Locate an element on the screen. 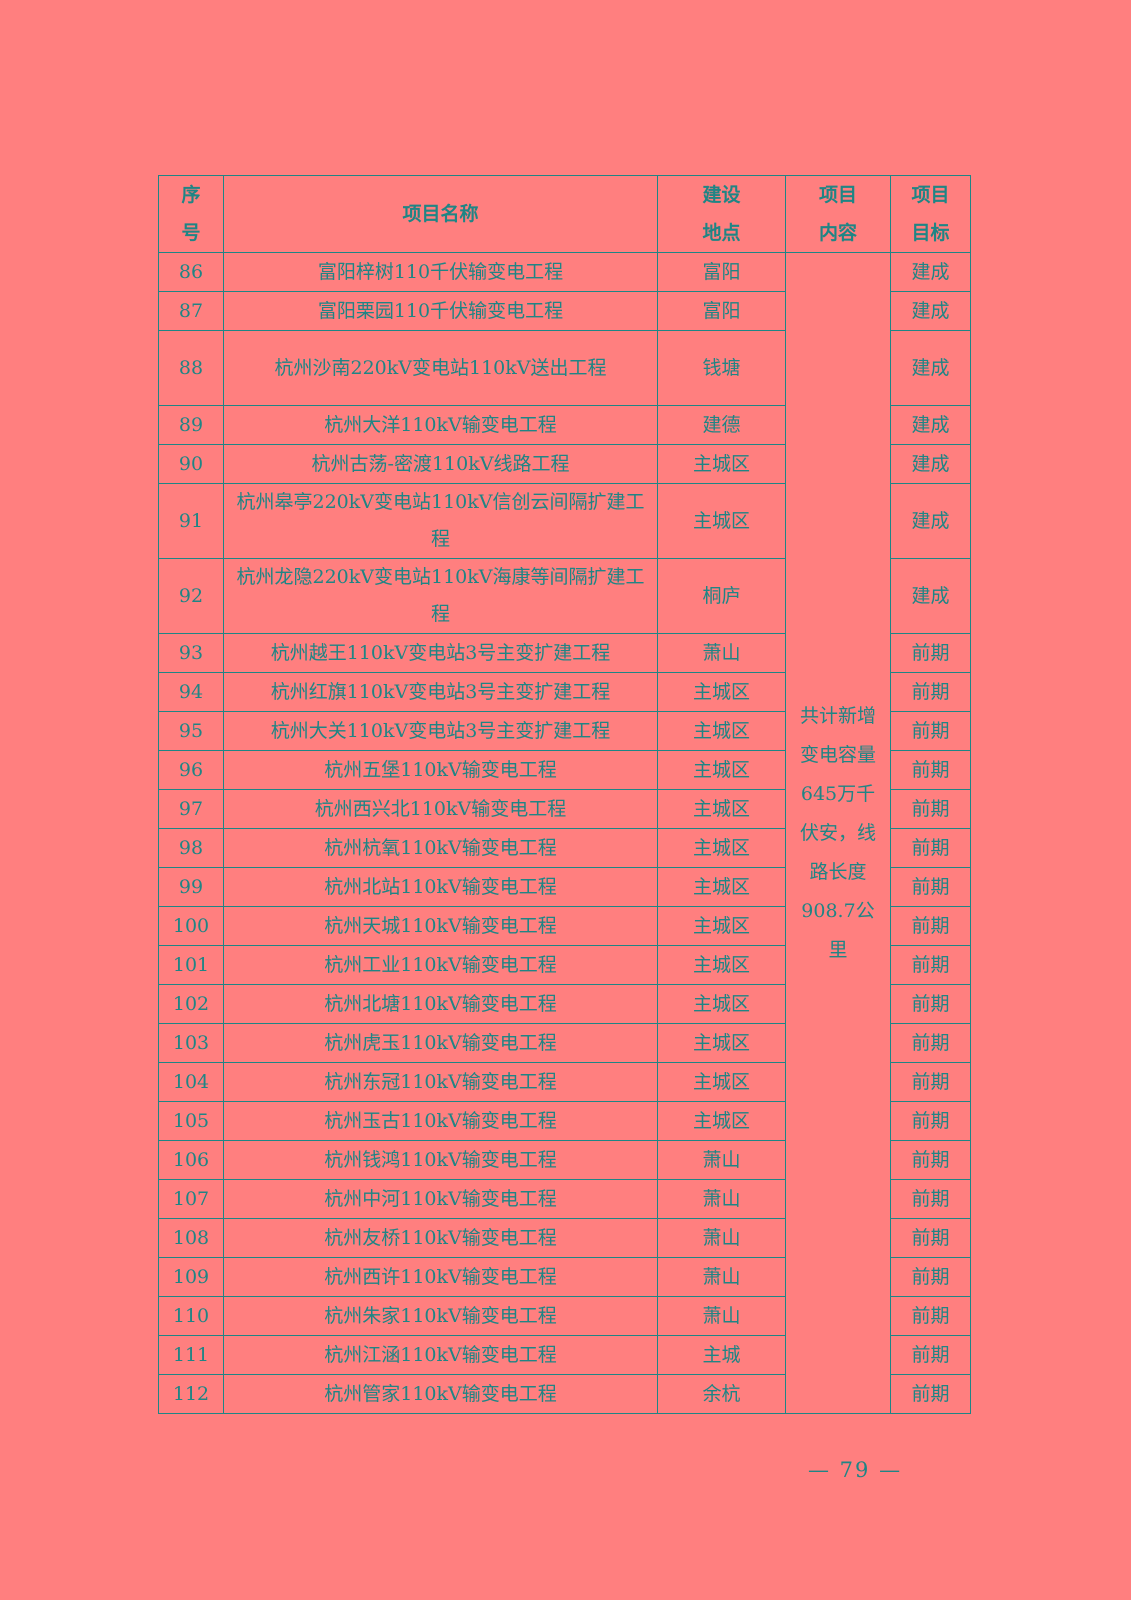 The width and height of the screenshot is (1131, 1600). table-row: 95 杭州大关110kV变电站3号主变扩建工程 主城区 前期 is located at coordinates (564, 731).